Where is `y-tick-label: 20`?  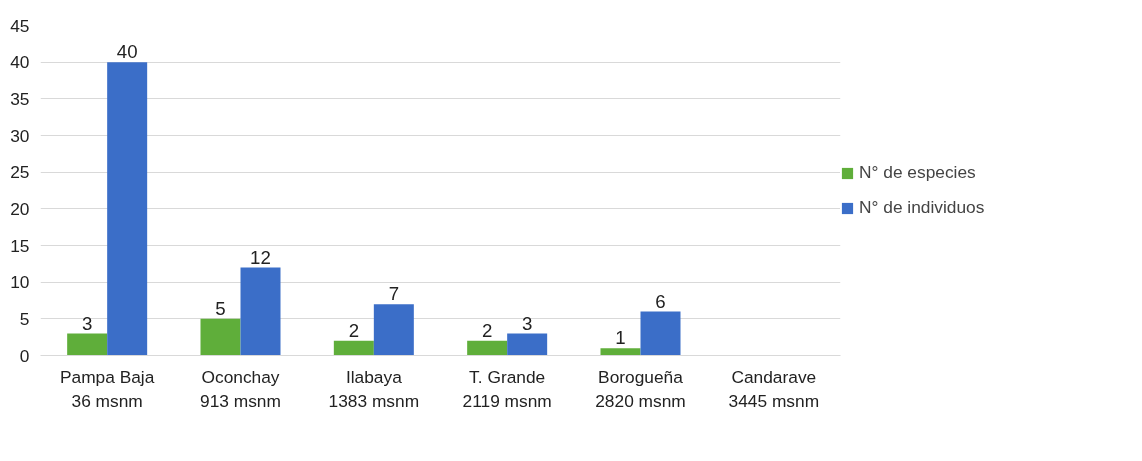 y-tick-label: 20 is located at coordinates (20, 208).